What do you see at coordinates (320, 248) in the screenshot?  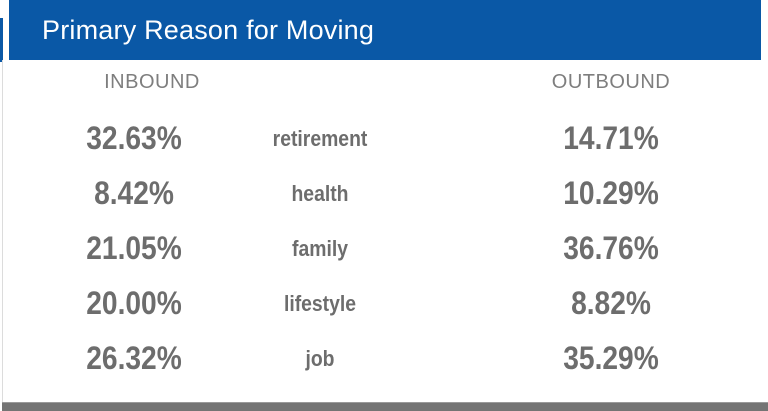 I see `reason-label: family` at bounding box center [320, 248].